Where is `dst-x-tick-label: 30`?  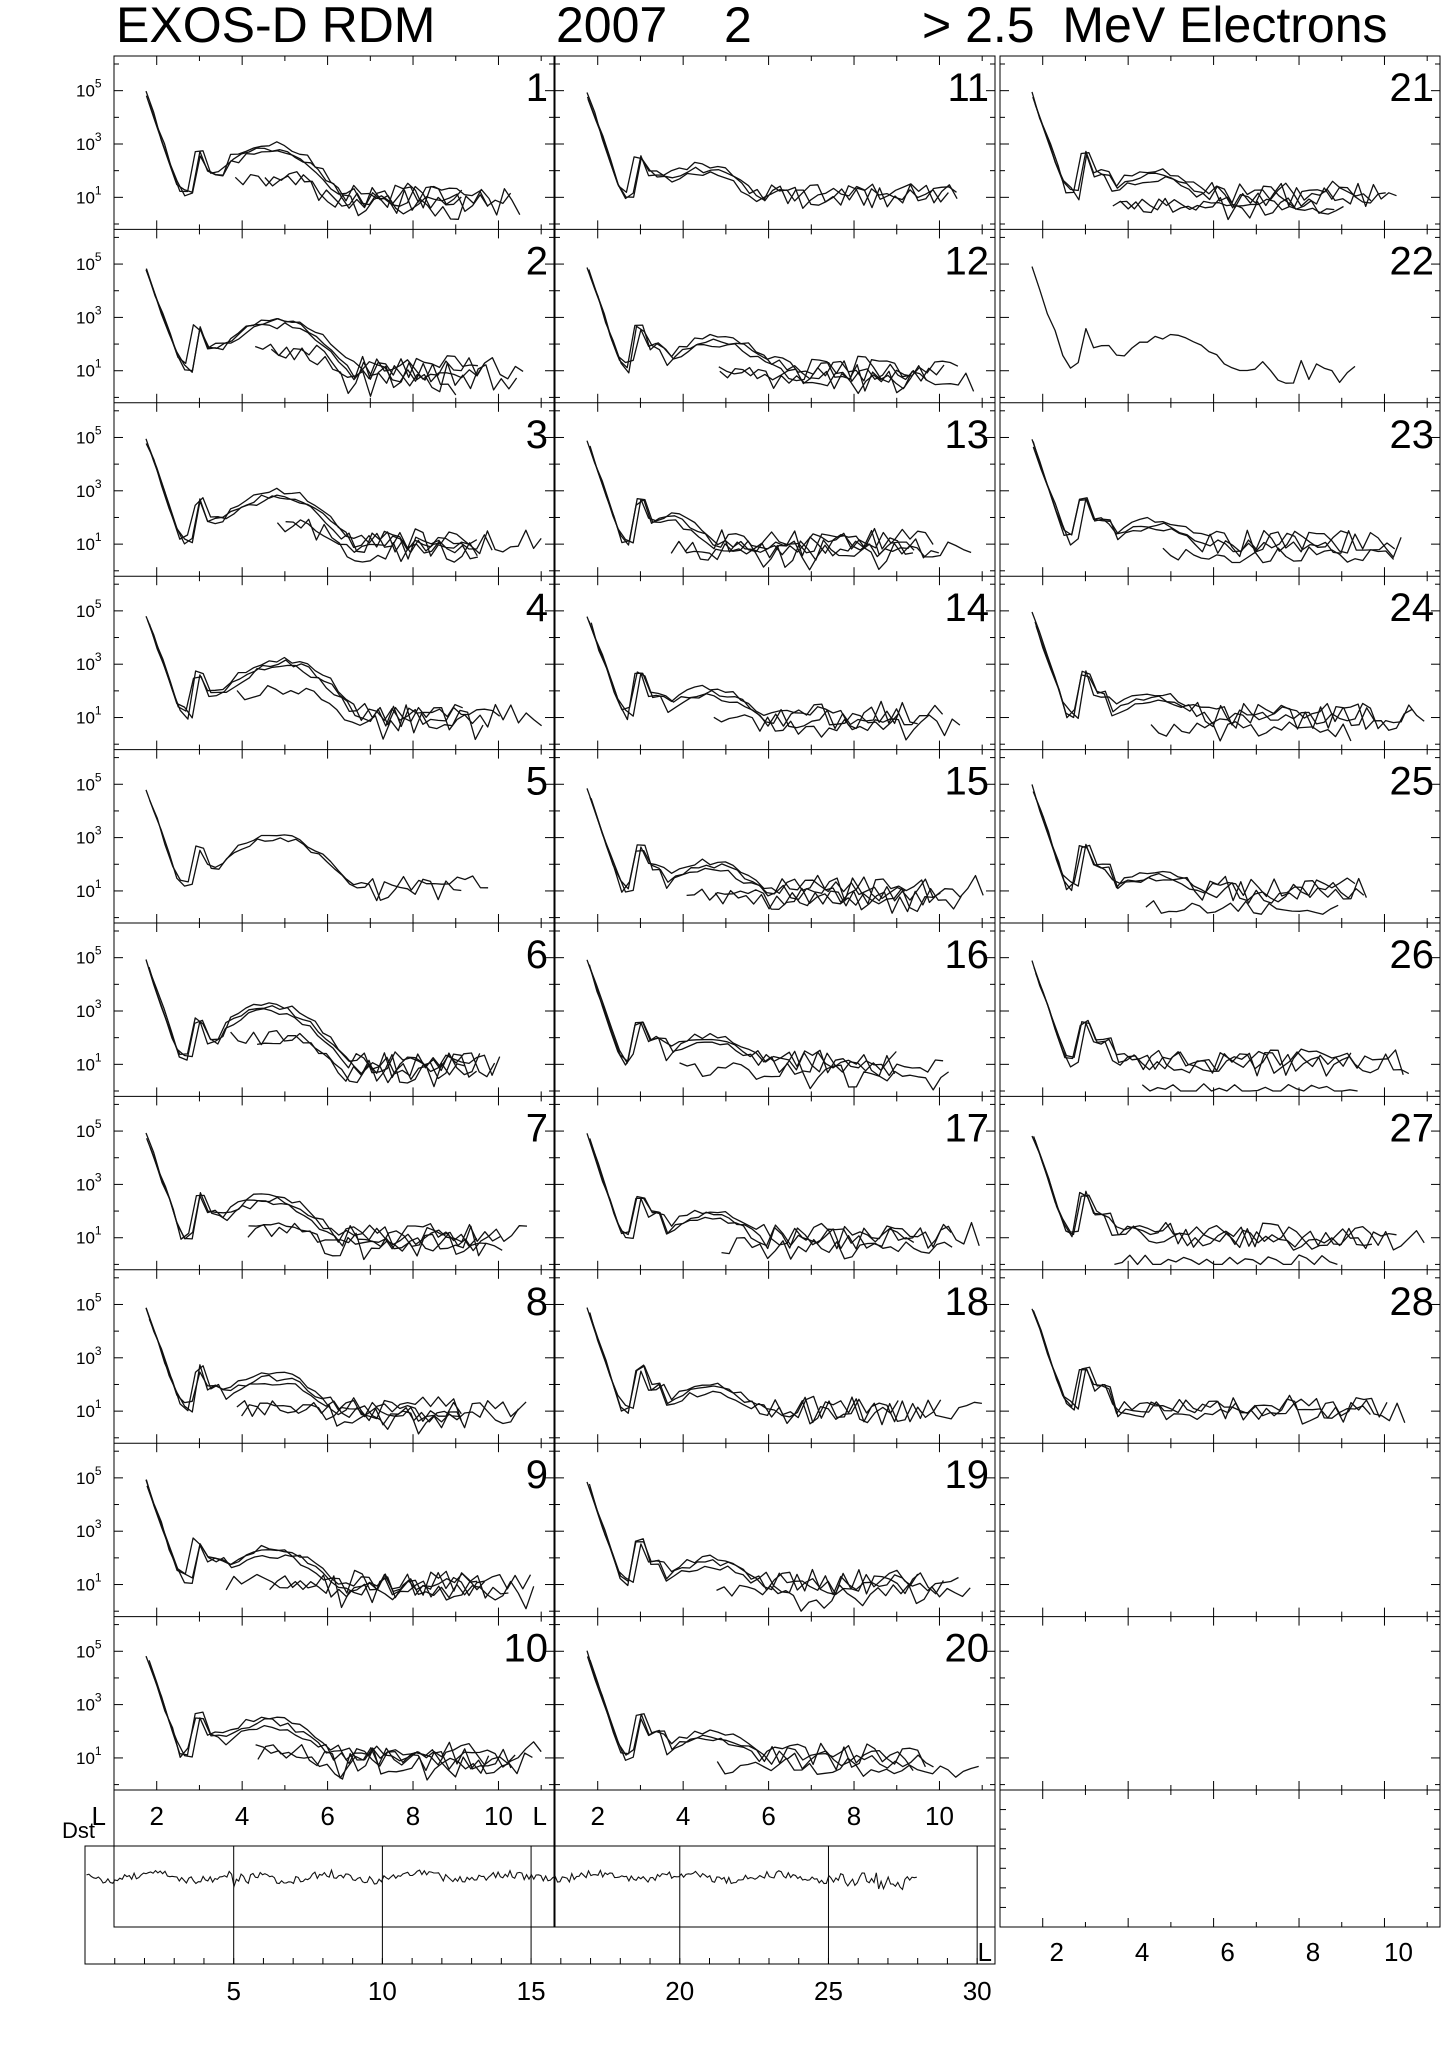 dst-x-tick-label: 30 is located at coordinates (977, 1991).